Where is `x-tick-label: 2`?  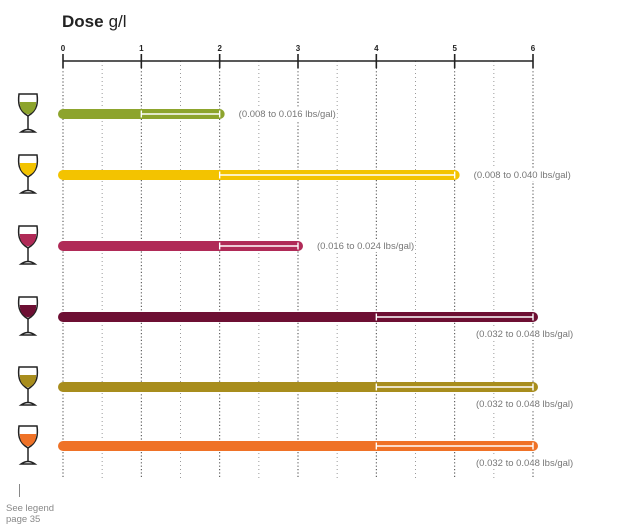 x-tick-label: 2 is located at coordinates (219, 48).